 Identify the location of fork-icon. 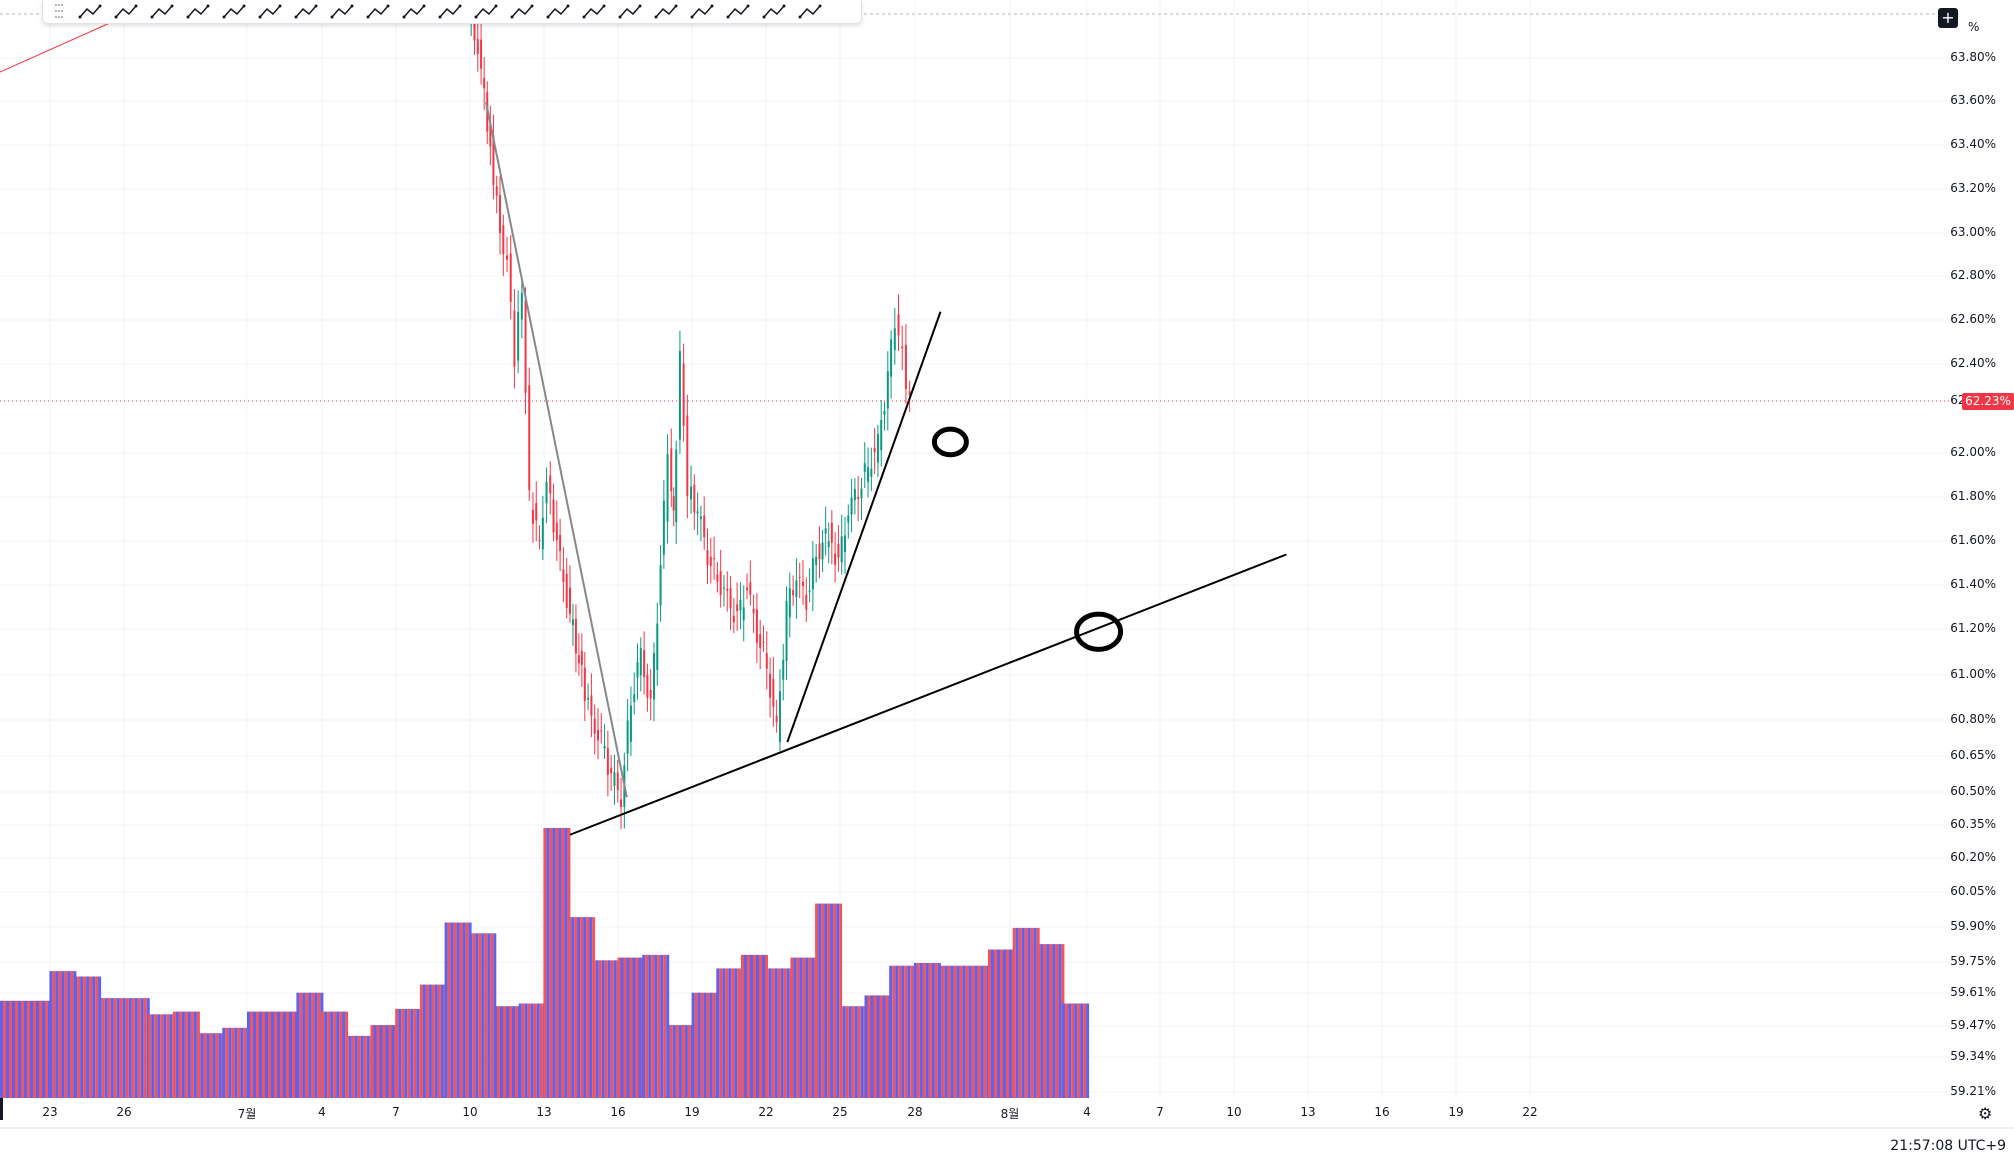
(126, 12).